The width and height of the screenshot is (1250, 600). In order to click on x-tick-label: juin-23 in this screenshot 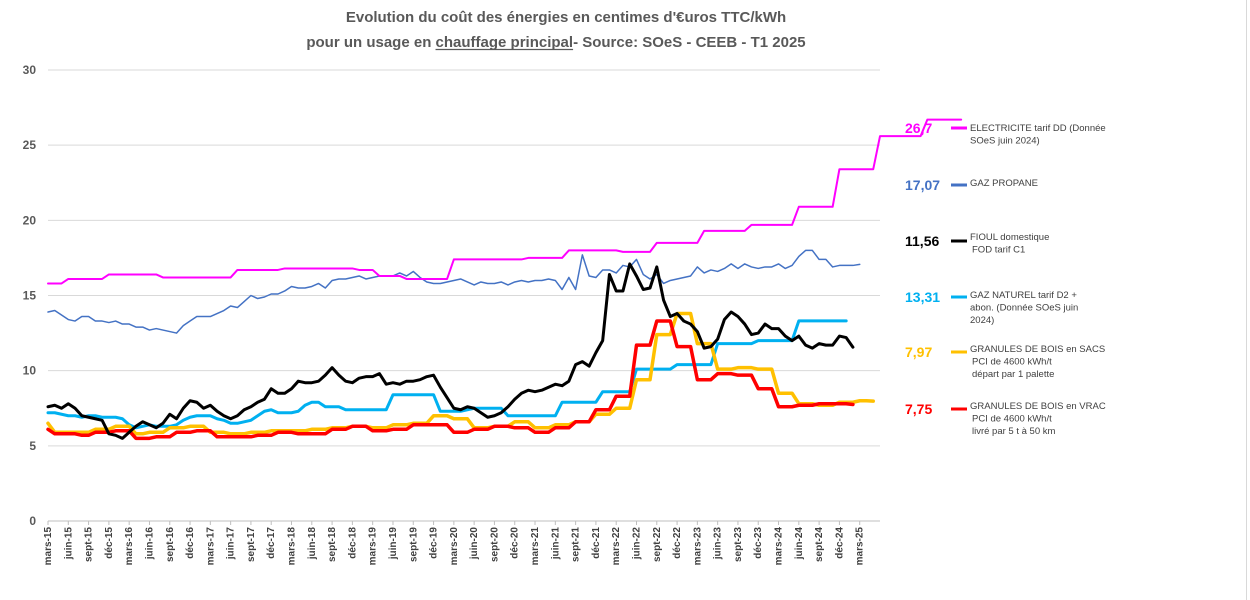, I will do `click(718, 544)`.